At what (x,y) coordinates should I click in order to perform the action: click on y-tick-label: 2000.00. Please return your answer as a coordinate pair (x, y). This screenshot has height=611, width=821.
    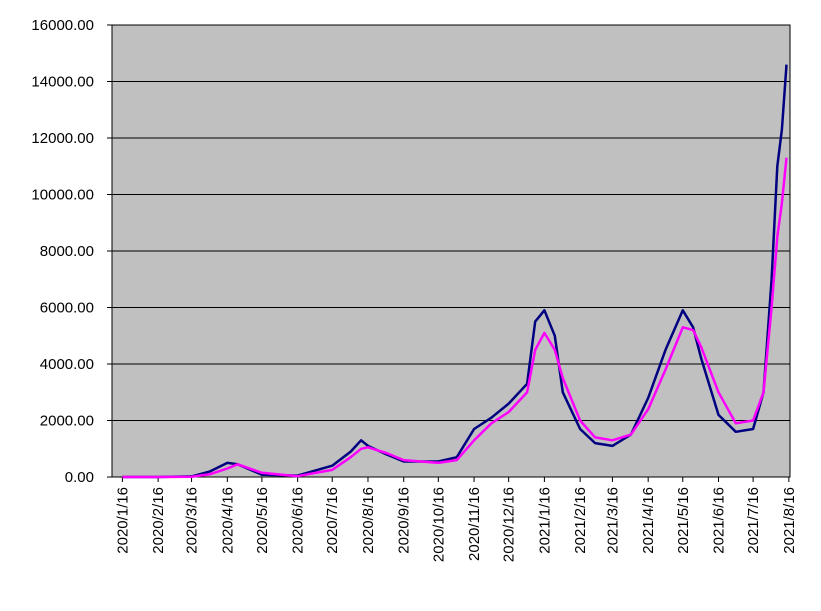
    Looking at the image, I should click on (67, 421).